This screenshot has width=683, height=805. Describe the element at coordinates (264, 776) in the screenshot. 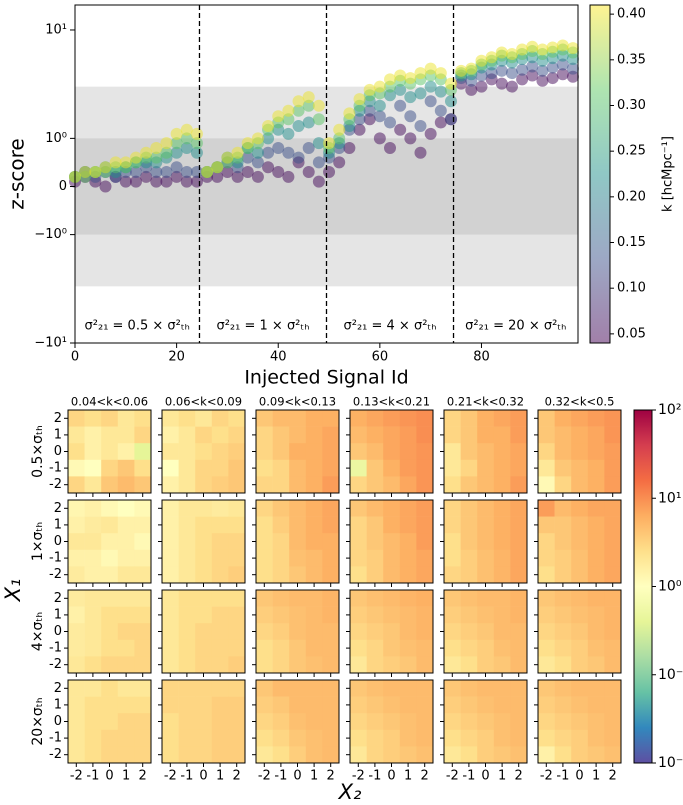

I see `x-tick-label: -2` at that location.